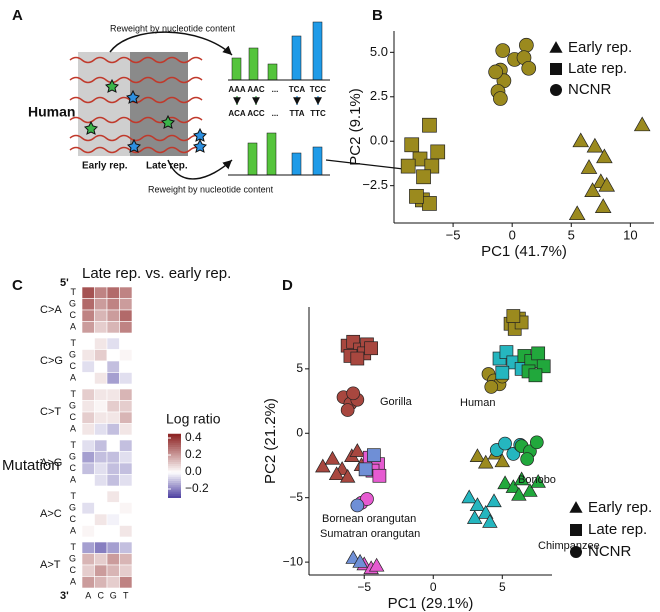  Describe the element at coordinates (31, 465) in the screenshot. I see `y-axis-label: Mutation` at that location.